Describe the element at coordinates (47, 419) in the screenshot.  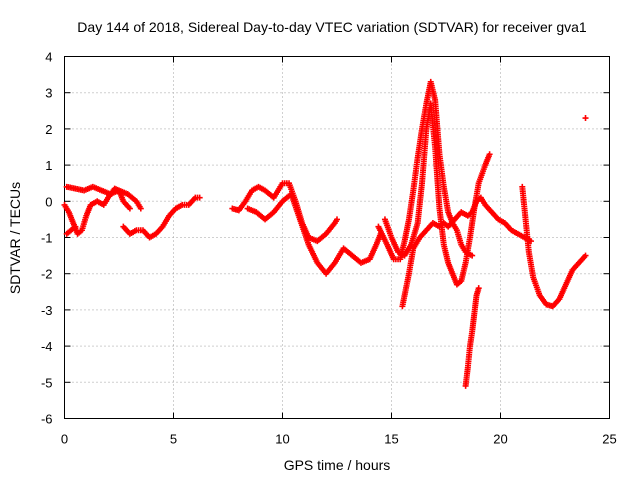
I see `y-tick-label: -6` at that location.